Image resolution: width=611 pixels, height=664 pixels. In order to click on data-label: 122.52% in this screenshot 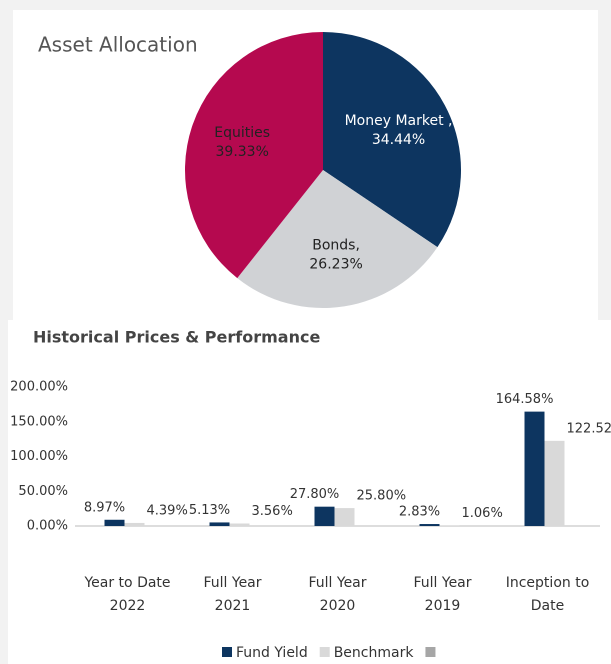, I will do `click(589, 428)`.